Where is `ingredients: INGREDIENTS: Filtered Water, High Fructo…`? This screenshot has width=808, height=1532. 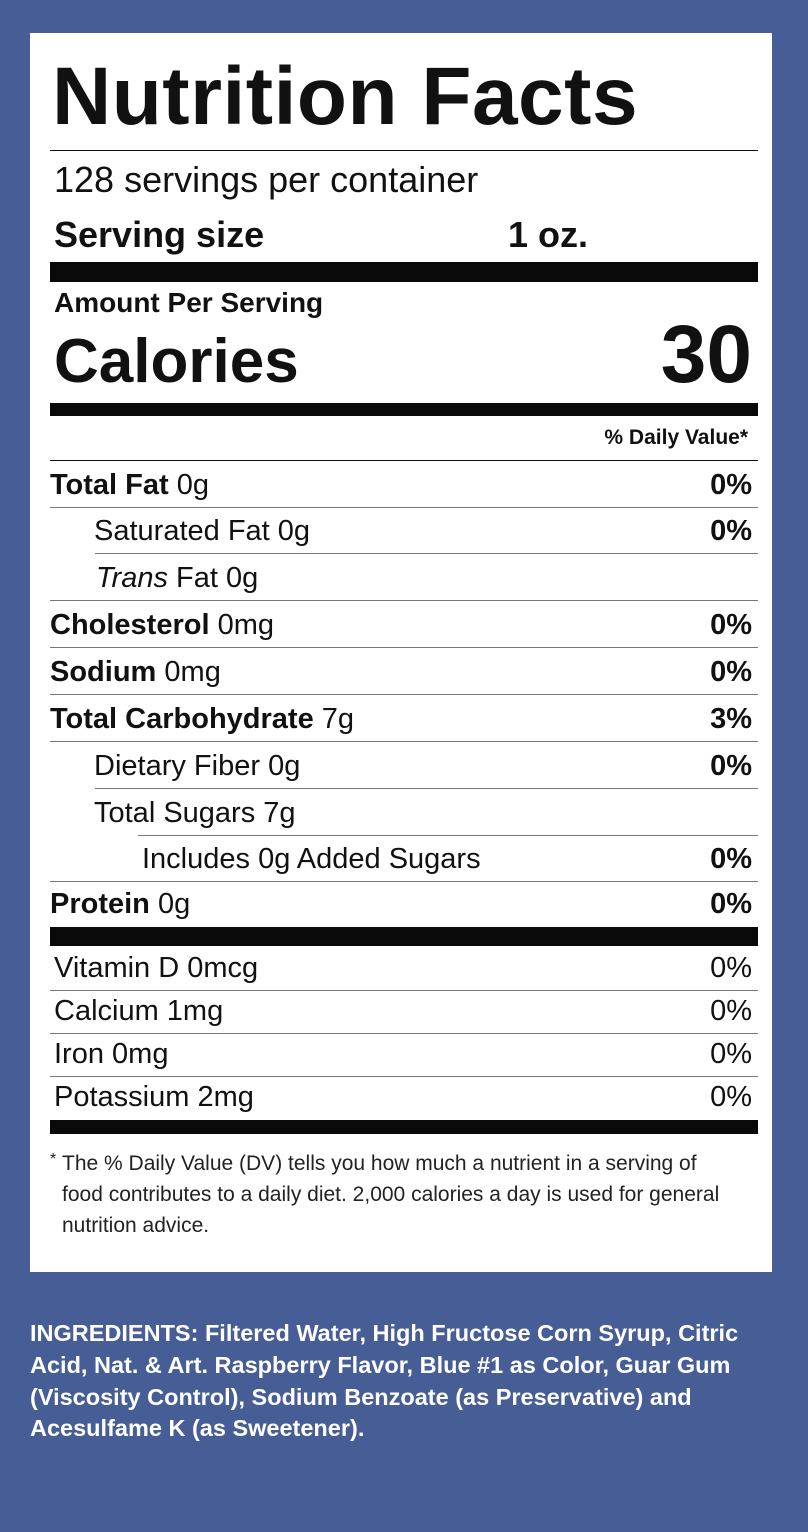
ingredients: INGREDIENTS: Filtered Water, High Fructo… is located at coordinates (384, 1381).